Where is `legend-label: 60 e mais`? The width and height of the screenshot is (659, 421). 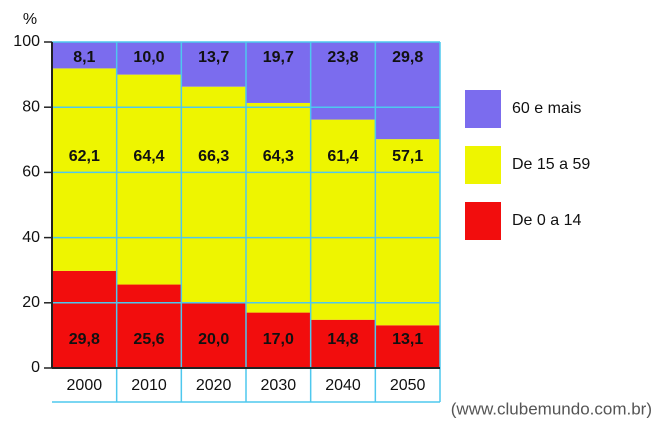
legend-label: 60 e mais is located at coordinates (546, 108).